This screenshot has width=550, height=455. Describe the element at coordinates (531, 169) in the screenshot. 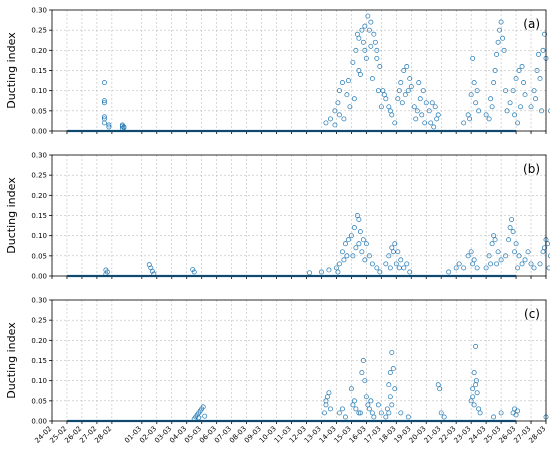

I see `panel-label: (b)` at that location.